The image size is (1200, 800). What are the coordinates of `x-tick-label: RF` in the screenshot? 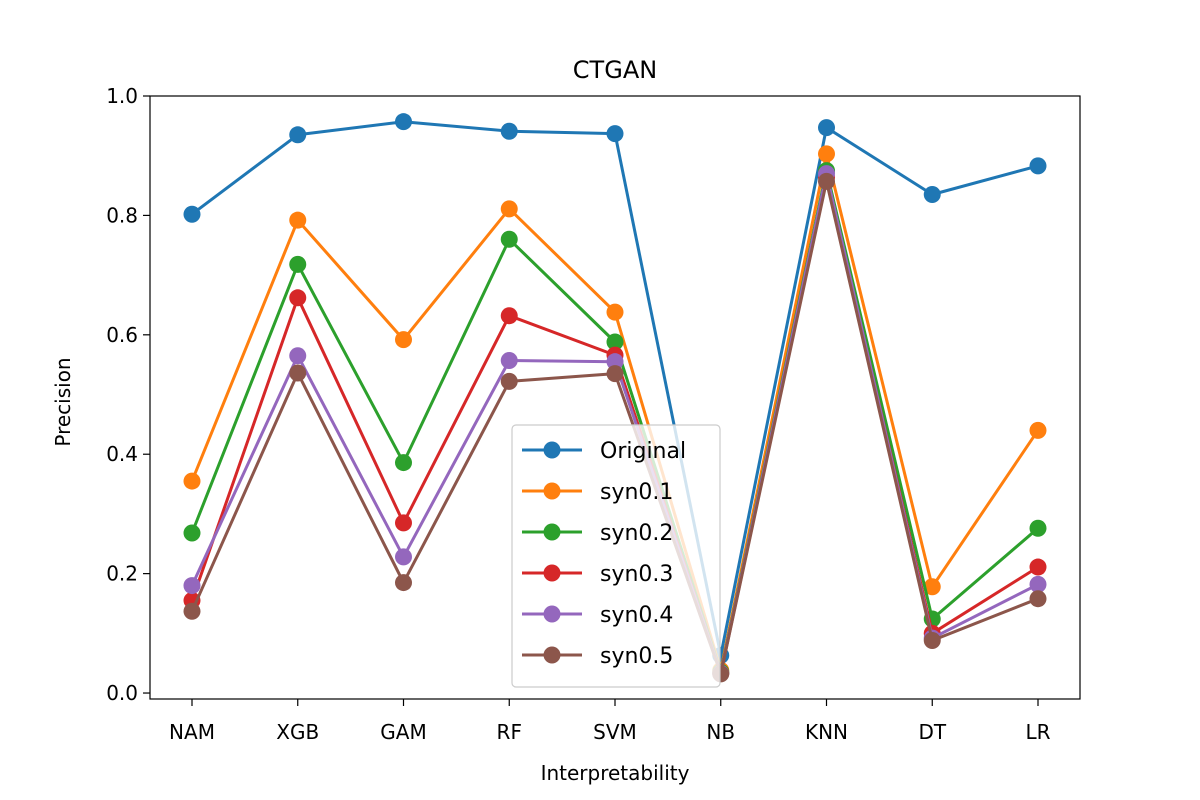 It's located at (509, 732).